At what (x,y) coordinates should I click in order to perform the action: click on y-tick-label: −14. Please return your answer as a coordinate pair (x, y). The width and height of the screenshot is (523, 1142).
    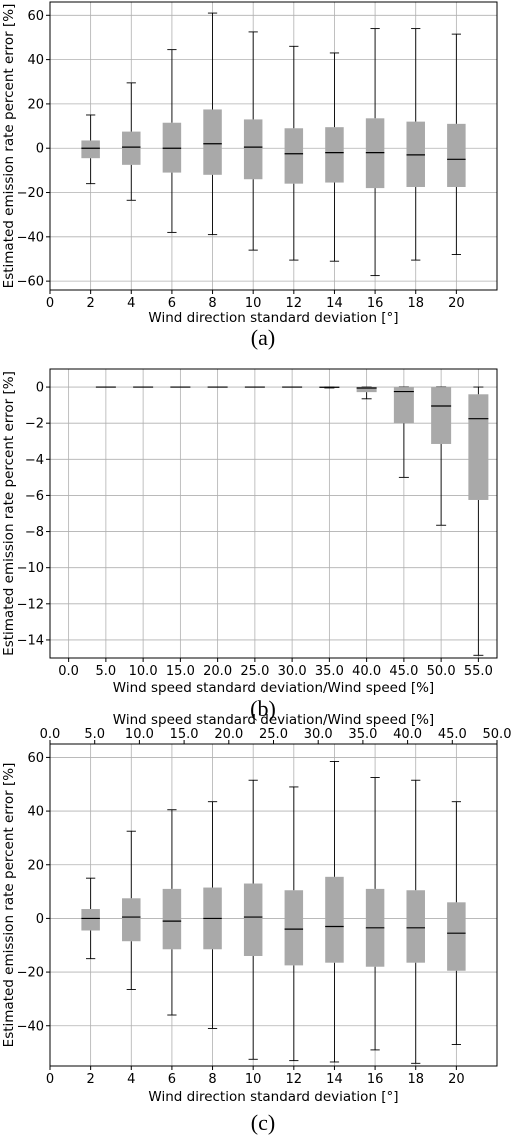
    Looking at the image, I should click on (30, 640).